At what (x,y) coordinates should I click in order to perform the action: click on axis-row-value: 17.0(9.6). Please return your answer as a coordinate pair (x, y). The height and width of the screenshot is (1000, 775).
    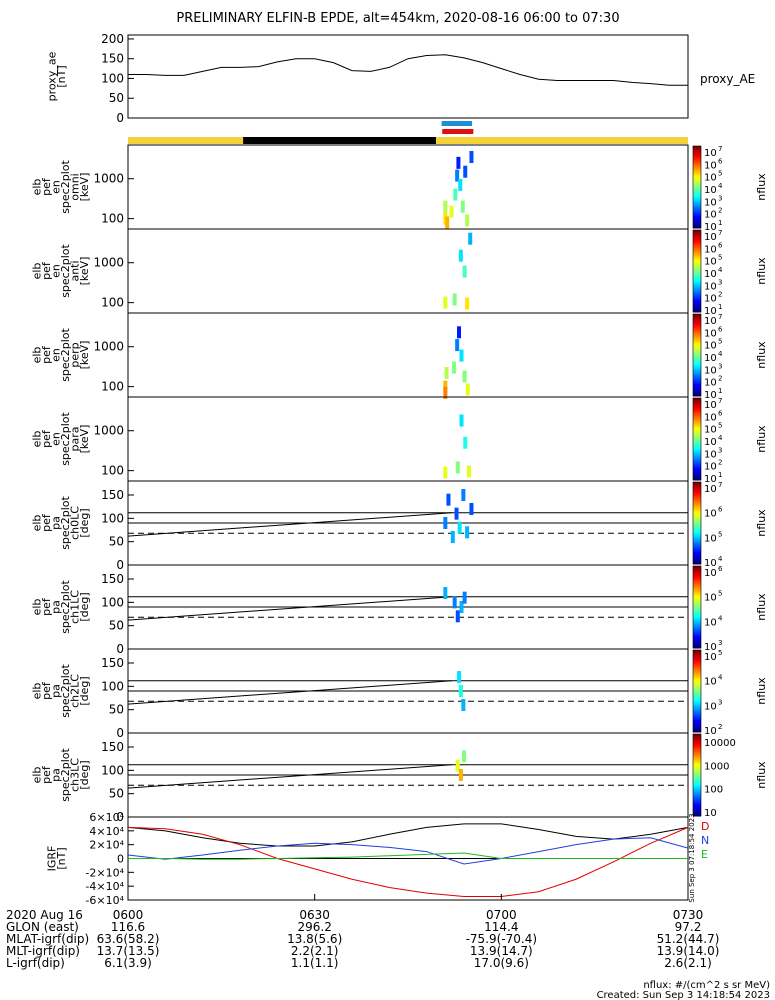
    Looking at the image, I should click on (501, 963).